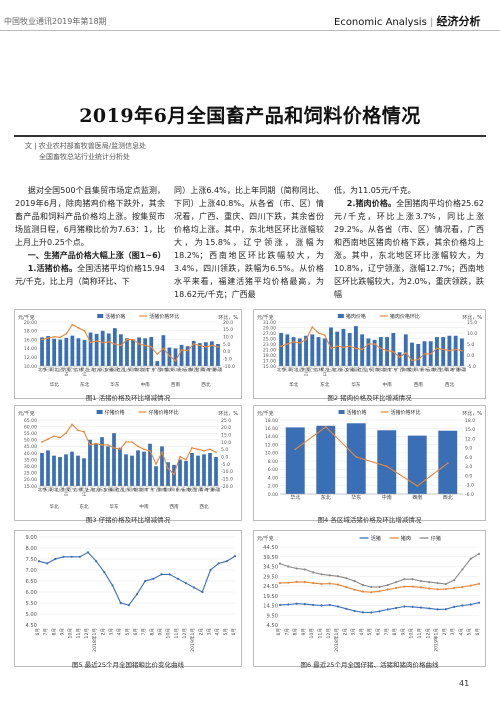 Image resolution: width=500 pixels, height=709 pixels. Describe the element at coordinates (472, 334) in the screenshot. I see `y2-tick-label: 10.0` at that location.